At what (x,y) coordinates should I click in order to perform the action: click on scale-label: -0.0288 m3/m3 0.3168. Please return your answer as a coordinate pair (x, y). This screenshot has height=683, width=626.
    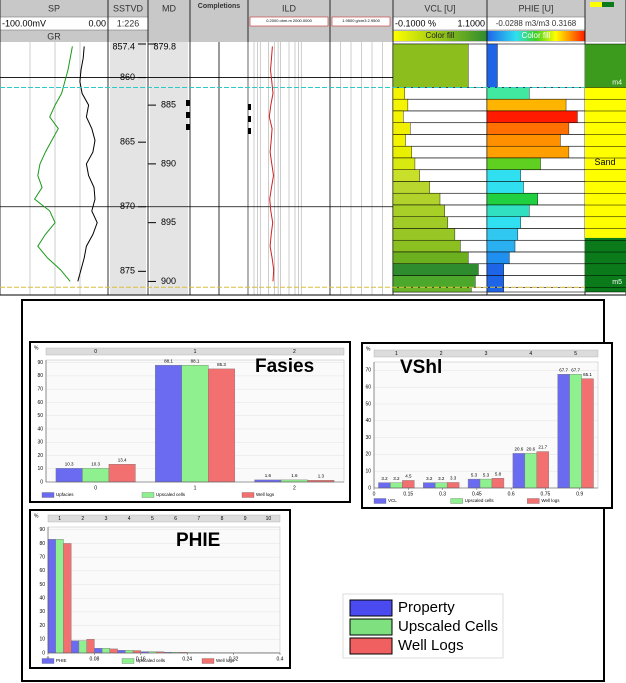
    Looking at the image, I should click on (536, 23).